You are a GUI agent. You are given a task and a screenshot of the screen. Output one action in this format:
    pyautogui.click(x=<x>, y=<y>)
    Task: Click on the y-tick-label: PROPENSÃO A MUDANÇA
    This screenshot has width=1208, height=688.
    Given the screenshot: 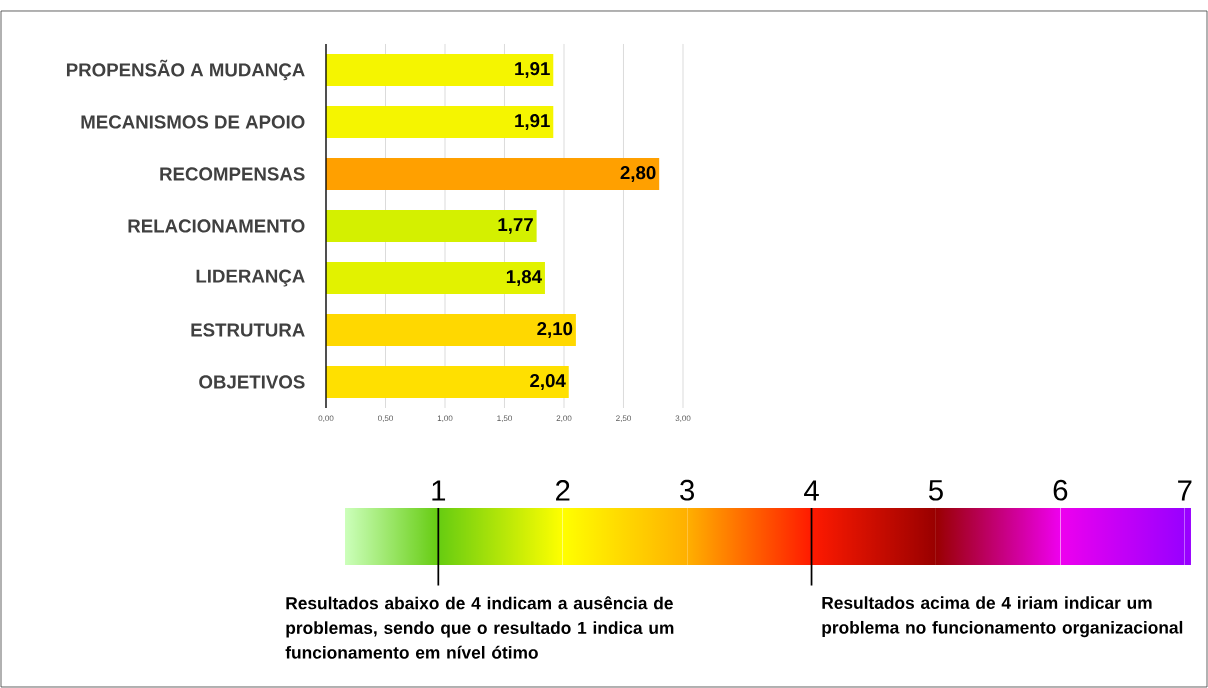 What is the action you would take?
    pyautogui.click(x=185, y=70)
    